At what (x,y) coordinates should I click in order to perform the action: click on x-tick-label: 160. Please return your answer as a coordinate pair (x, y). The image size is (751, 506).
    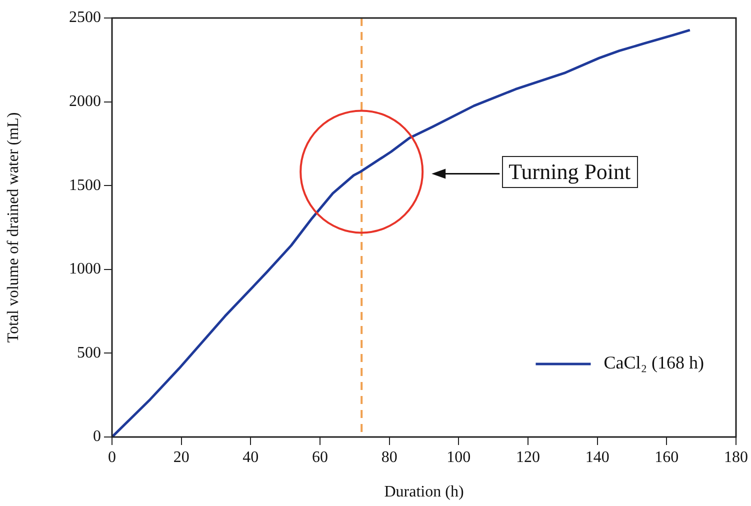
    Looking at the image, I should click on (666, 457).